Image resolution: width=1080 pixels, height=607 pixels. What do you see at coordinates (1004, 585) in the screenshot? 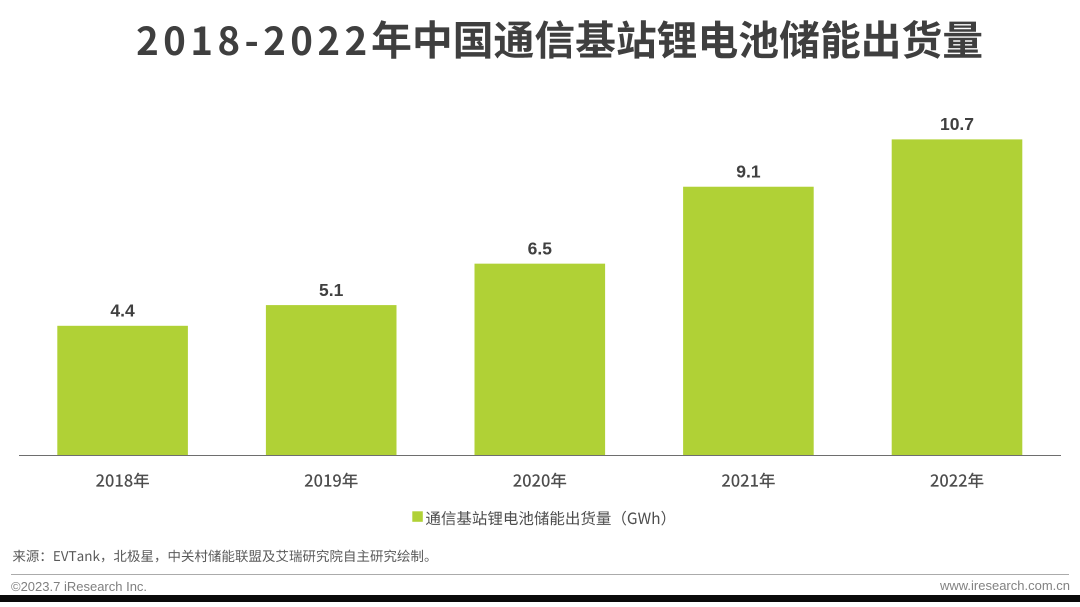
I see `svg-text: www.iresearch.com.cn` at bounding box center [1004, 585].